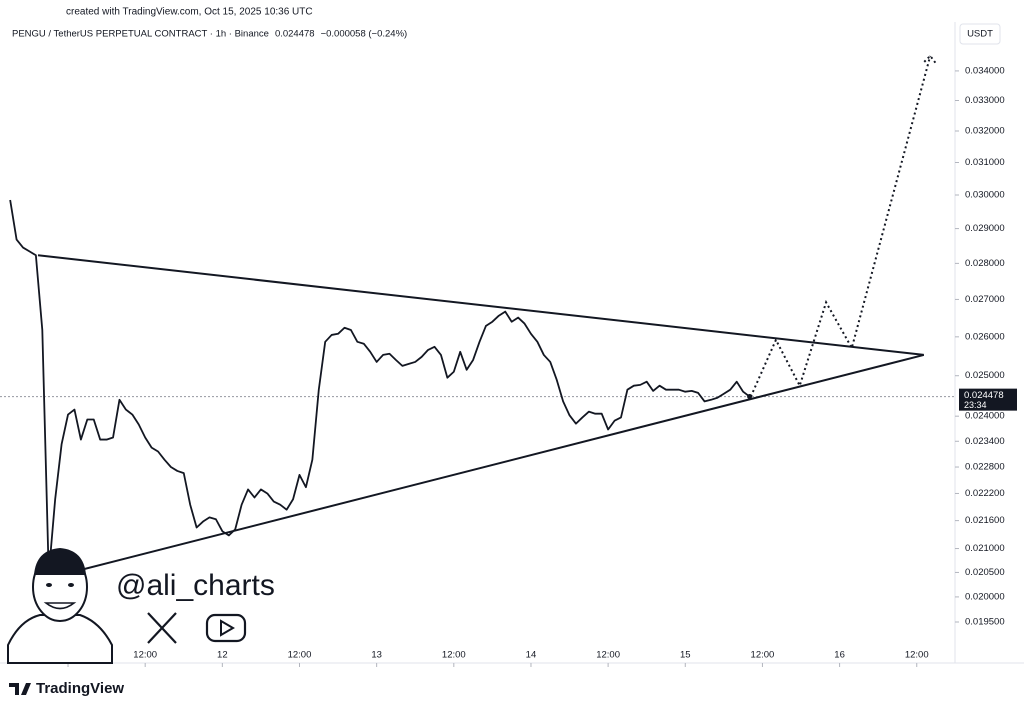 This screenshot has height=711, width=1024. I want to click on avatar, so click(60, 606).